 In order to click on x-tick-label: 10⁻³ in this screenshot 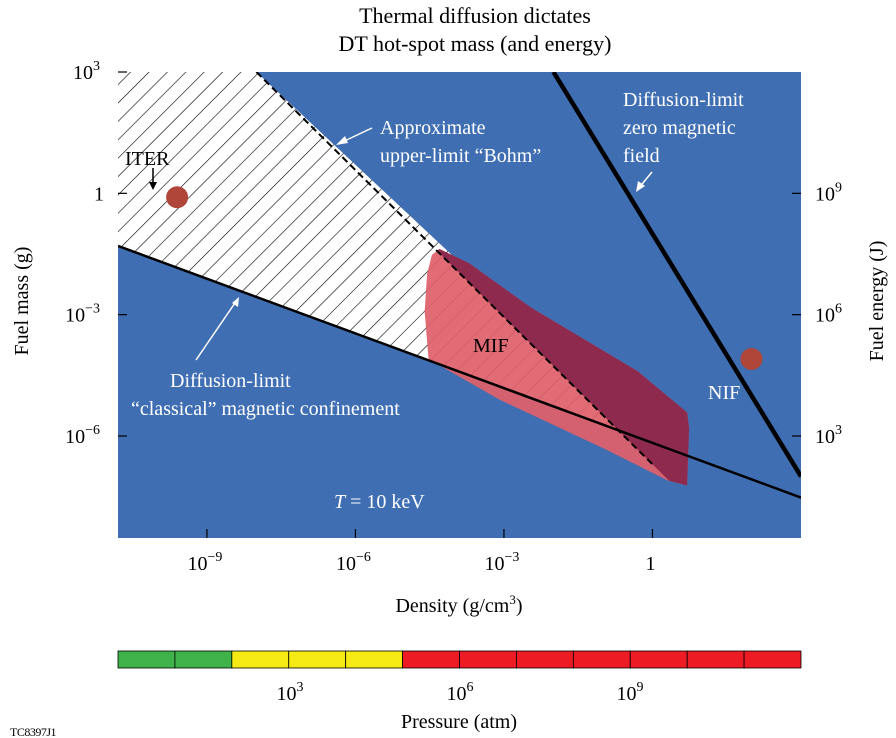, I will do `click(502, 562)`.